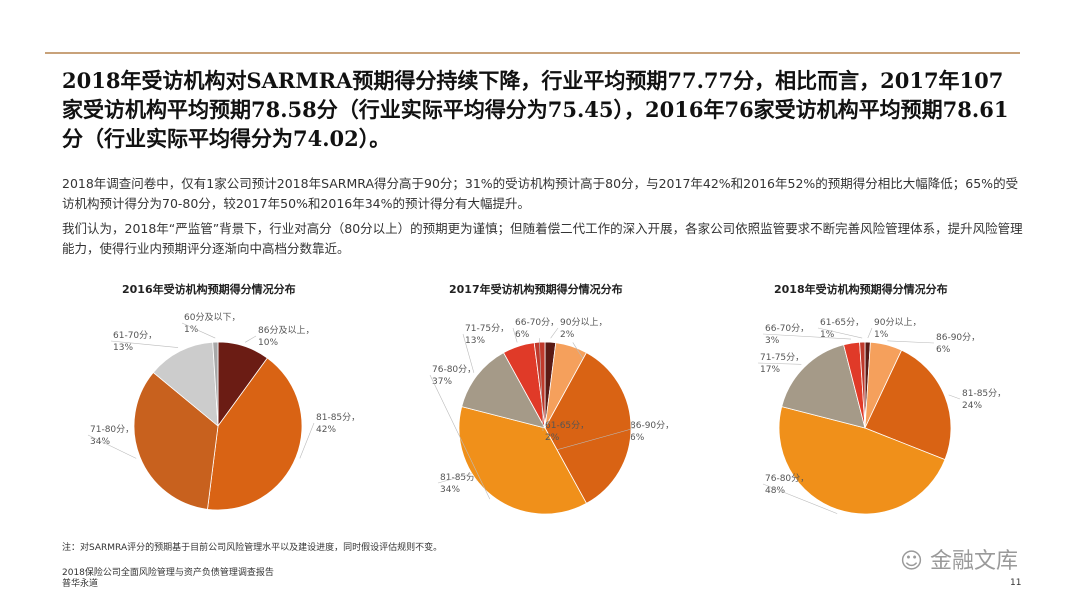 Image resolution: width=1080 pixels, height=608 pixels. I want to click on wechat-icon: ☺, so click(911, 561).